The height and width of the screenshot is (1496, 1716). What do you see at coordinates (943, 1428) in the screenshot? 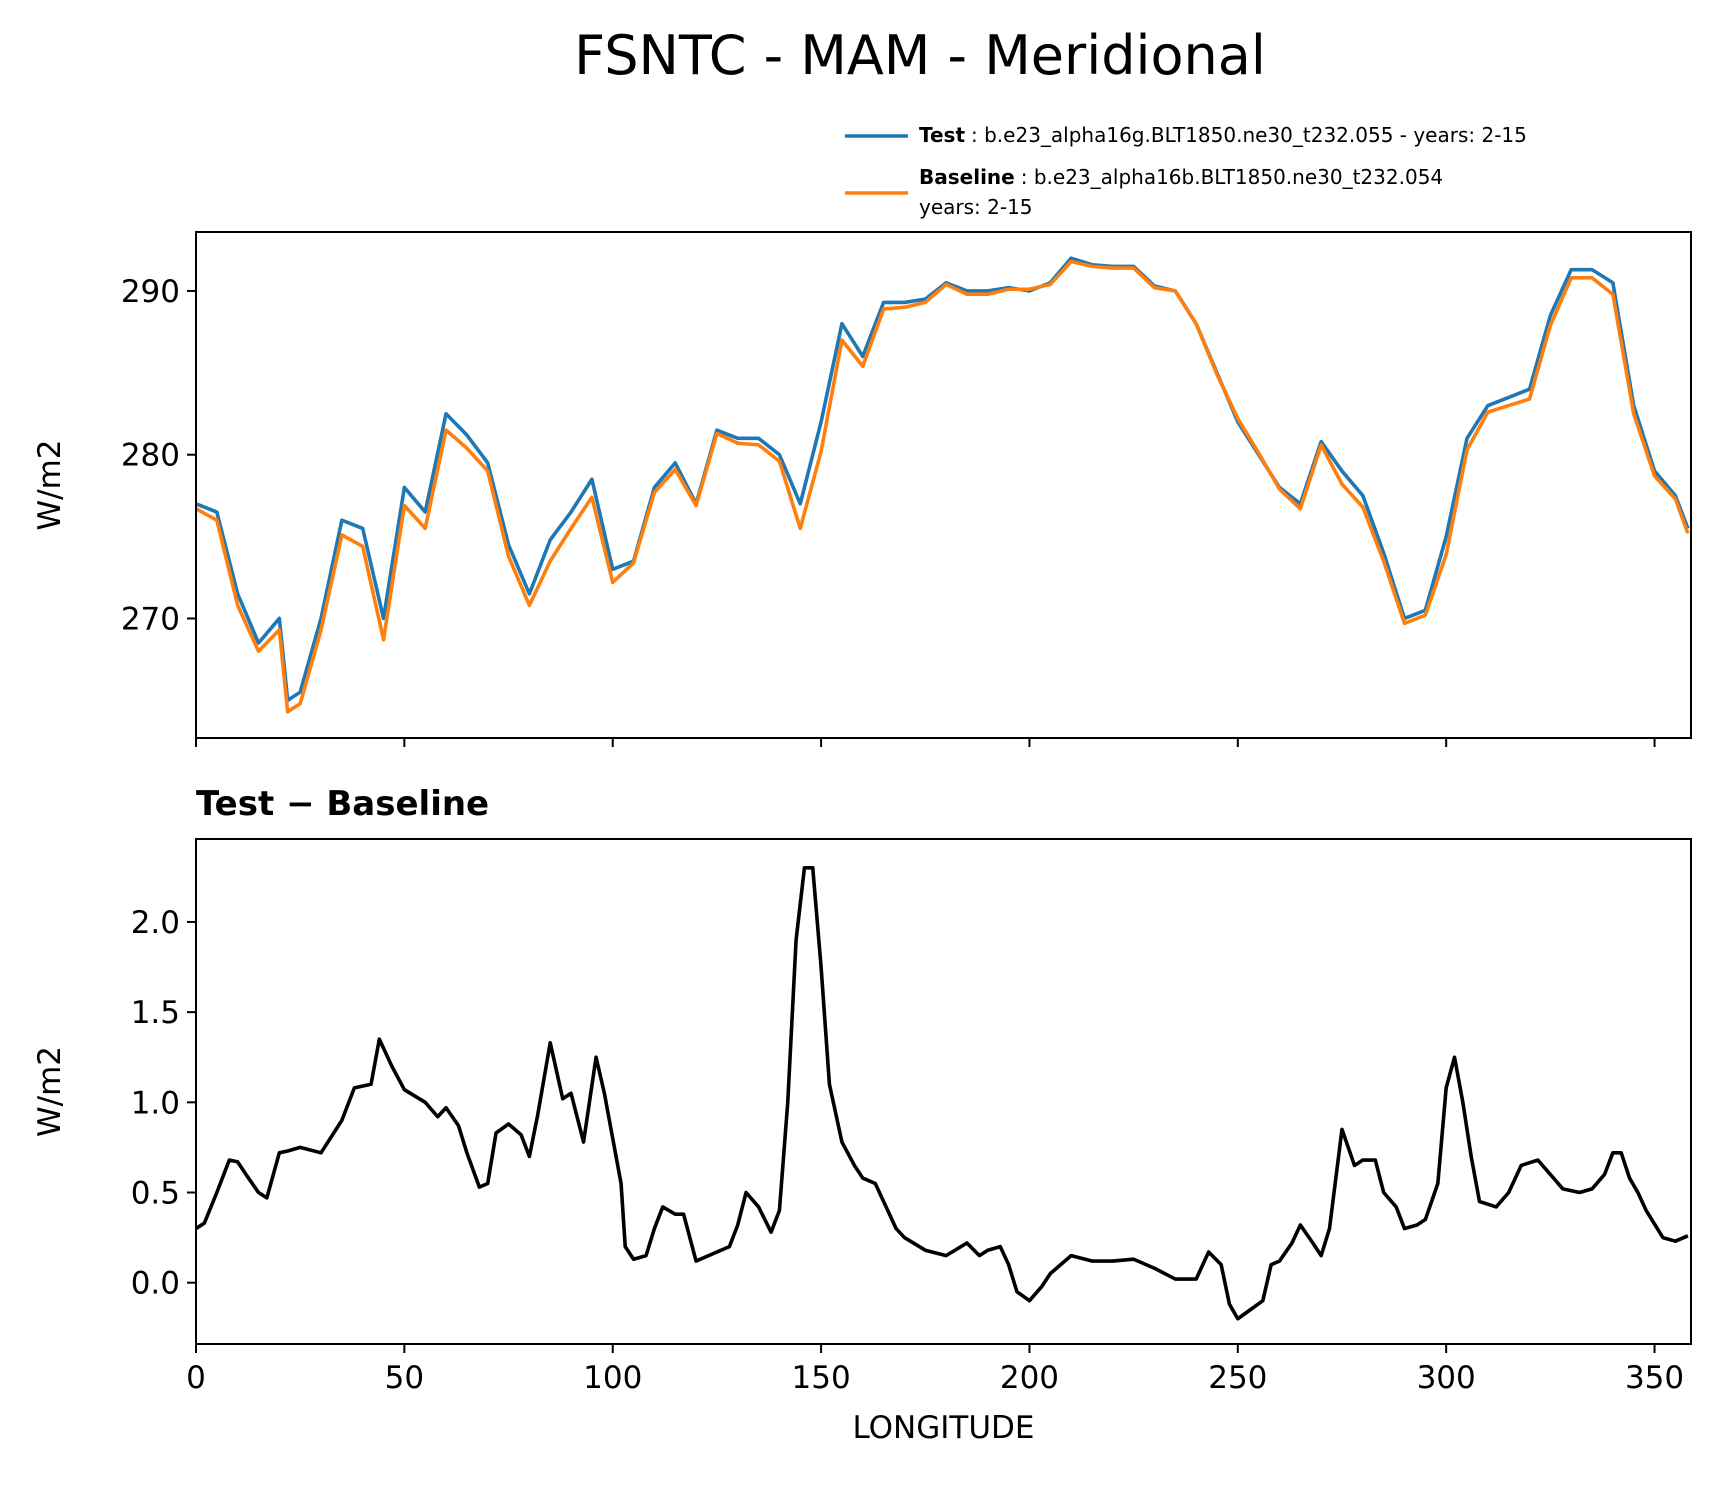
I see `x-axis-label: LONGITUDE` at bounding box center [943, 1428].